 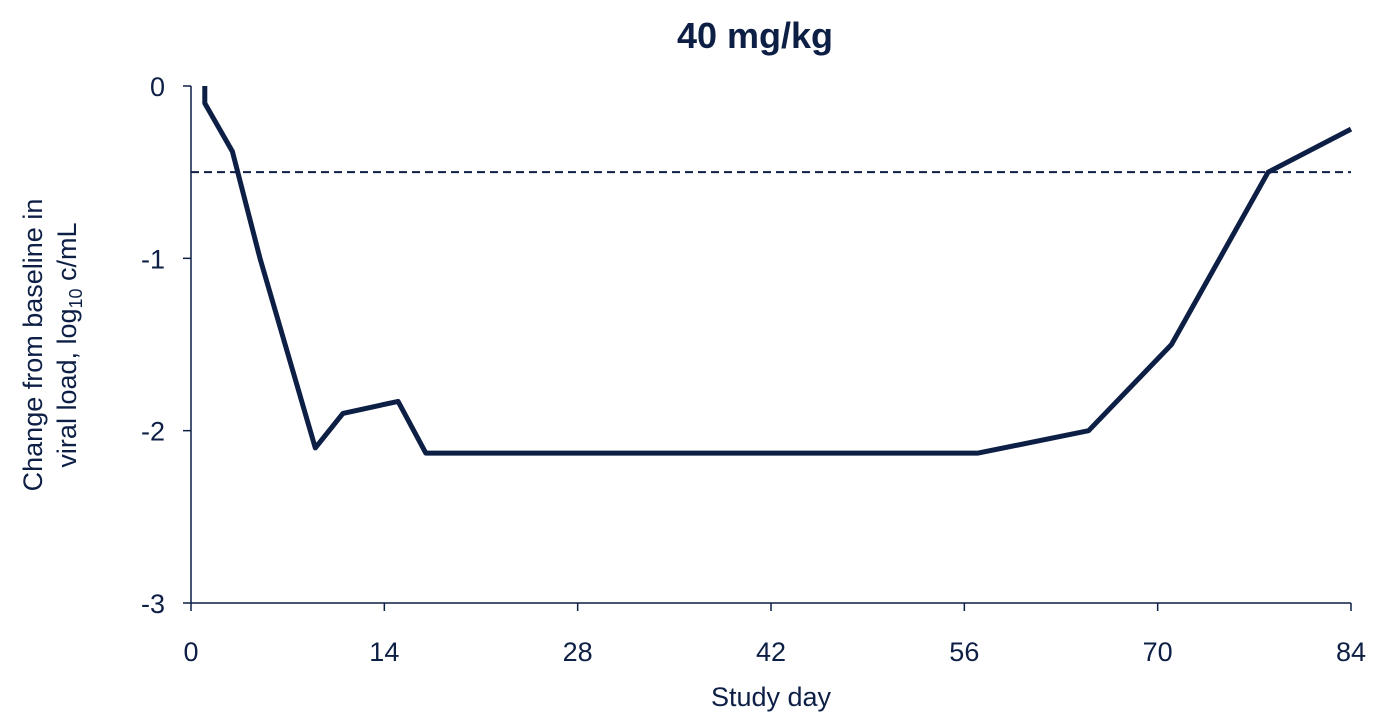 What do you see at coordinates (771, 652) in the screenshot?
I see `x-tick-label: 42` at bounding box center [771, 652].